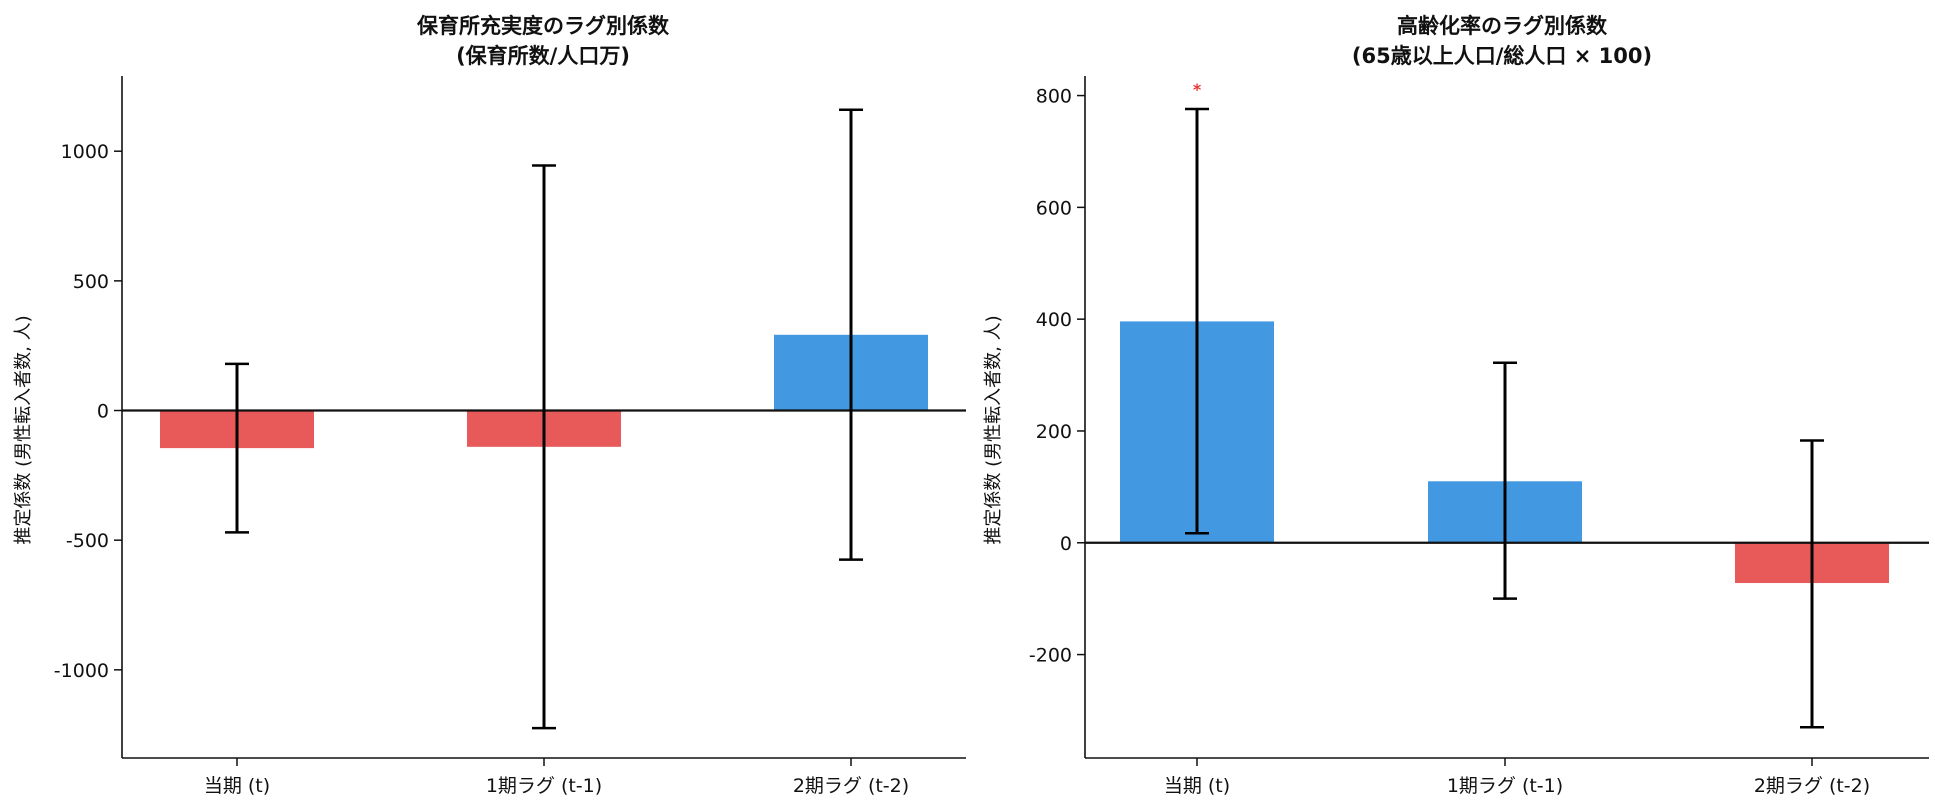 This screenshot has width=1935, height=809. What do you see at coordinates (85, 152) in the screenshot?
I see `y-tick-label: 1000` at bounding box center [85, 152].